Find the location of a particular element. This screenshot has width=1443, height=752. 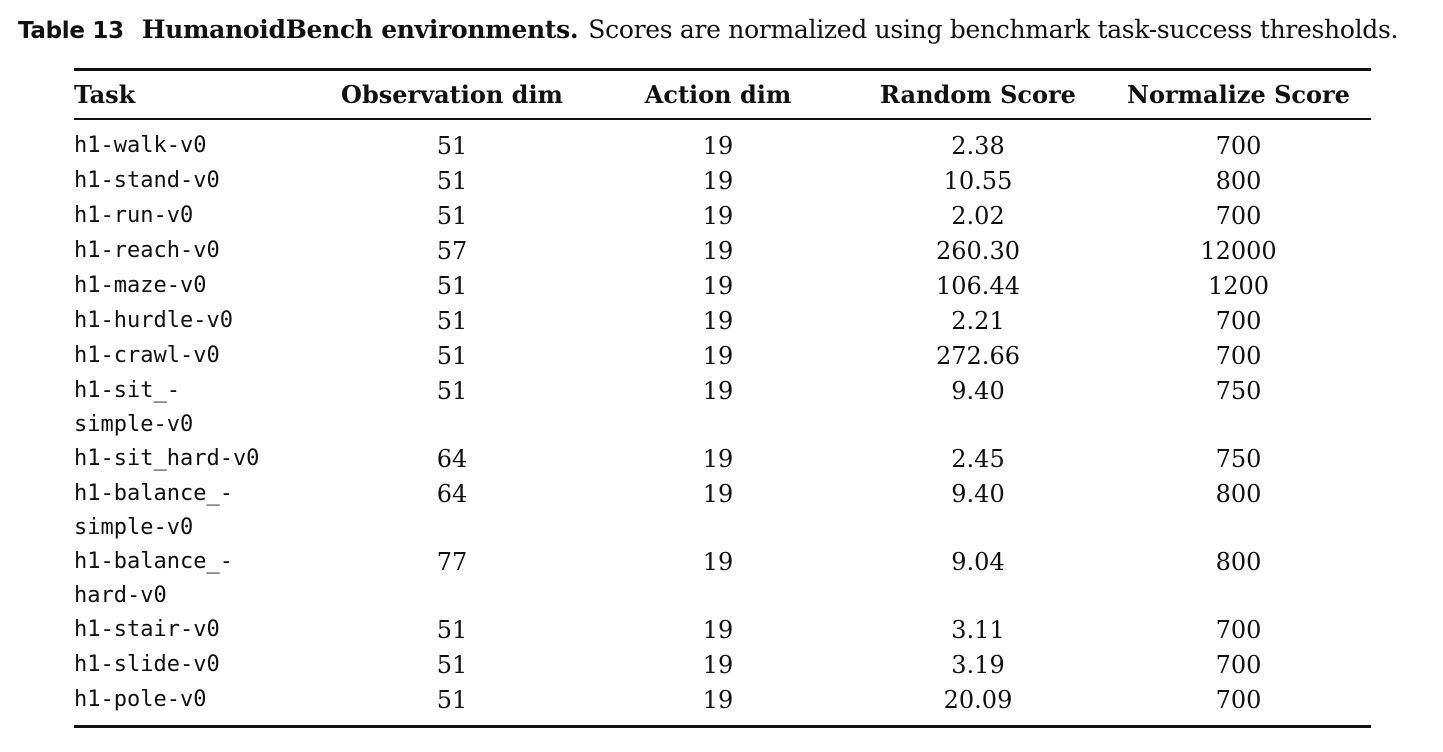

table-label: Table 13 is located at coordinates (71, 31).